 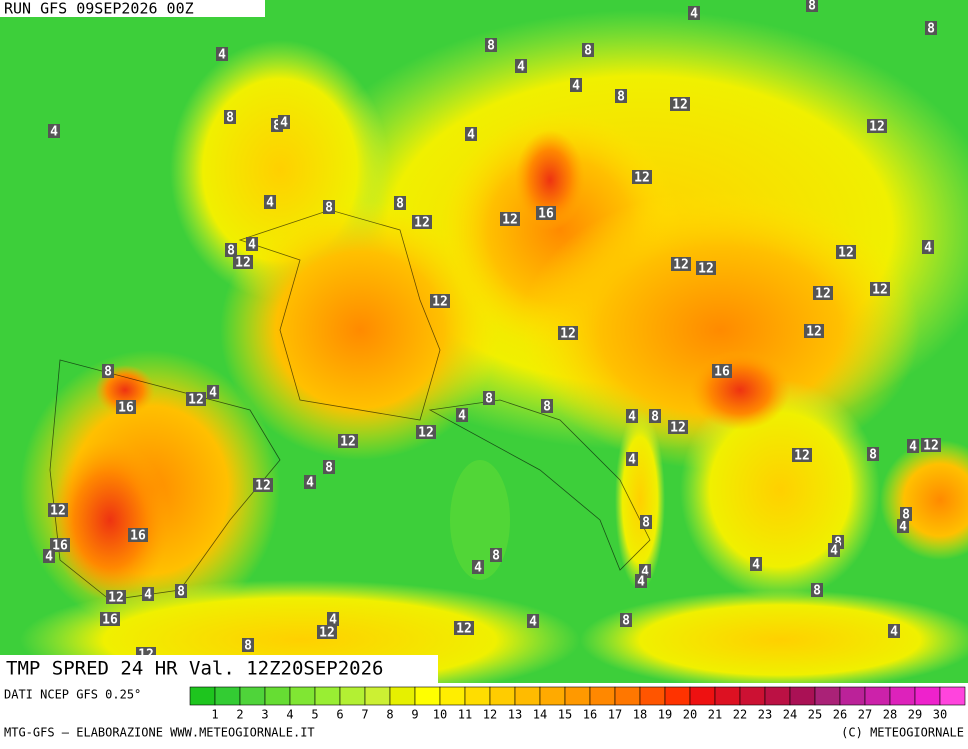 What do you see at coordinates (690, 715) in the screenshot?
I see `colorbar-label: 20` at bounding box center [690, 715].